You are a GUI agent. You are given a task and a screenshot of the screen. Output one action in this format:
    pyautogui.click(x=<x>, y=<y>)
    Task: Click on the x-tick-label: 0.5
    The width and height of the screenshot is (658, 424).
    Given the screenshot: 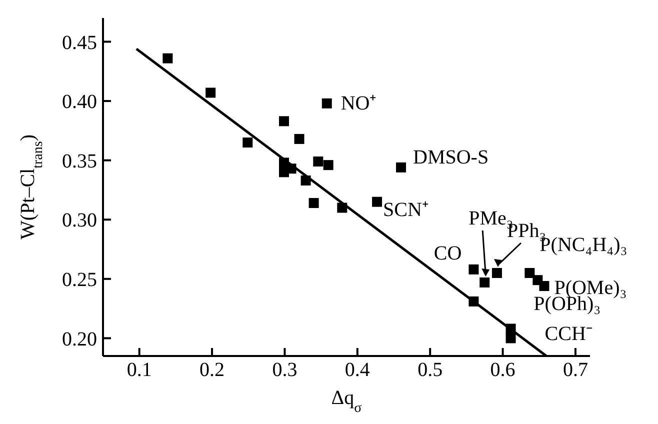 What is the action you would take?
    pyautogui.click(x=430, y=370)
    